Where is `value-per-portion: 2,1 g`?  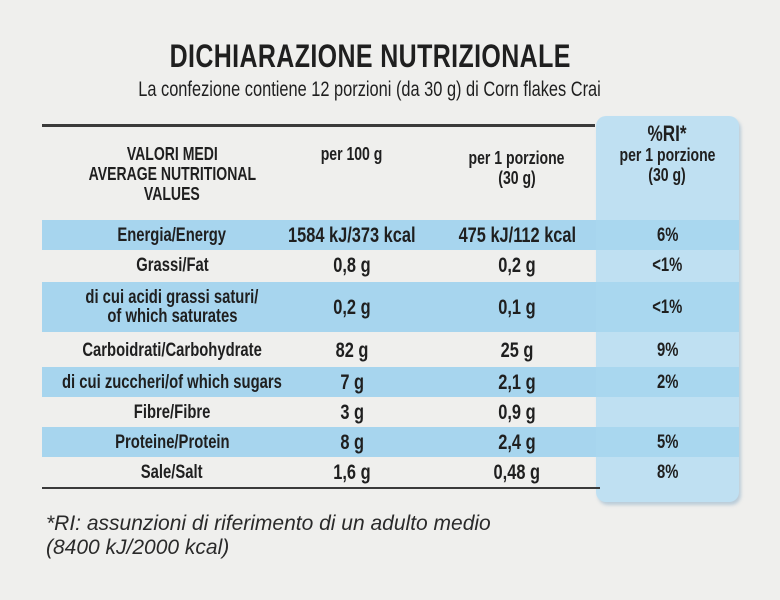 value-per-portion: 2,1 g is located at coordinates (517, 382).